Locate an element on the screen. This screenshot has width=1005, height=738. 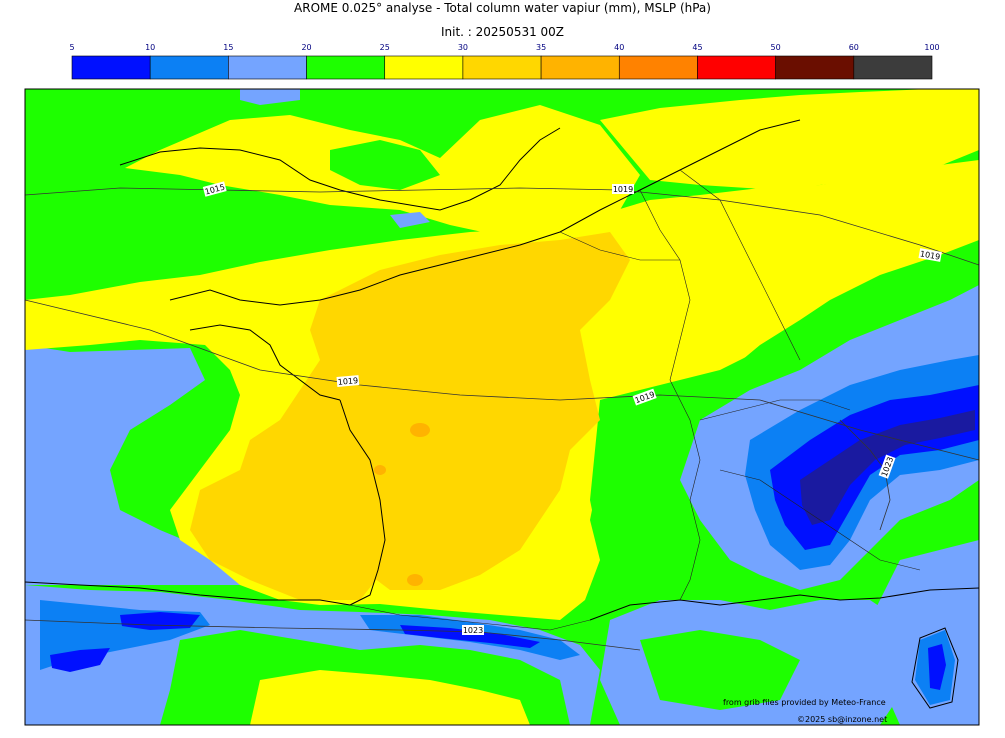
field-corsica-deep is located at coordinates (937, 667).